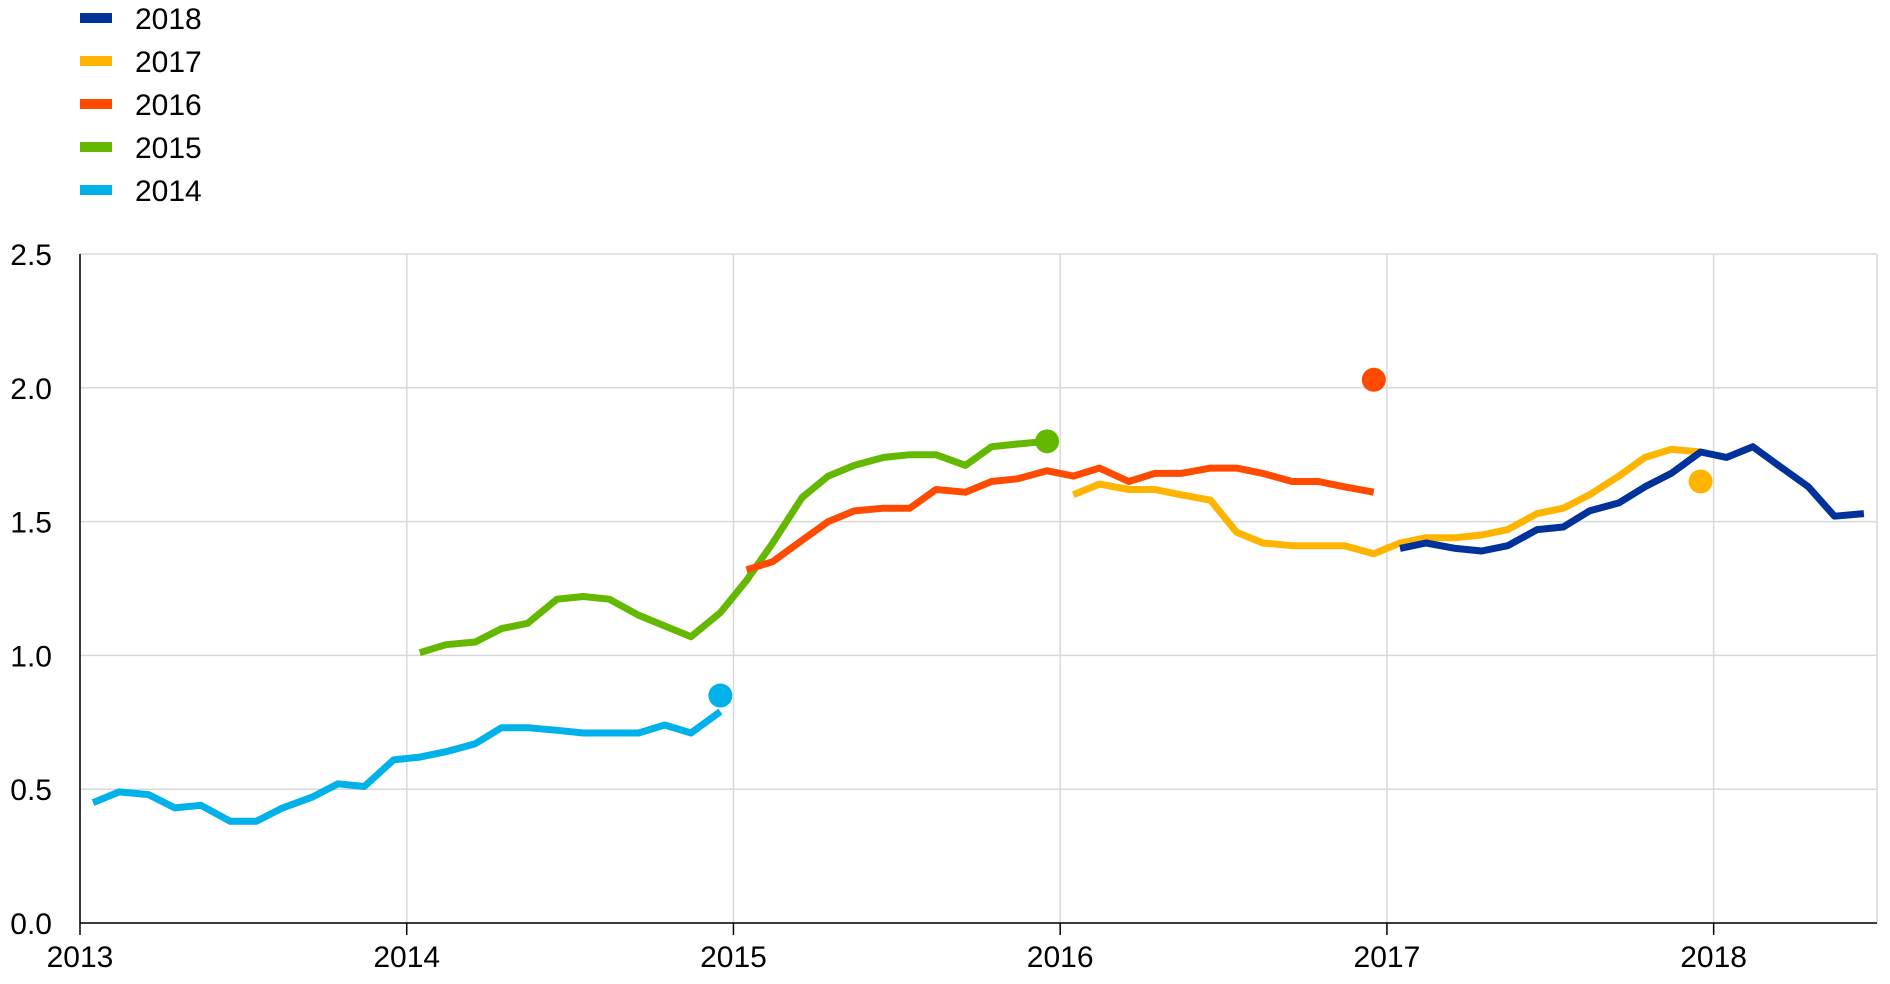 The height and width of the screenshot is (984, 1890). Describe the element at coordinates (96, 147) in the screenshot. I see `legend-swatch-2015` at that location.